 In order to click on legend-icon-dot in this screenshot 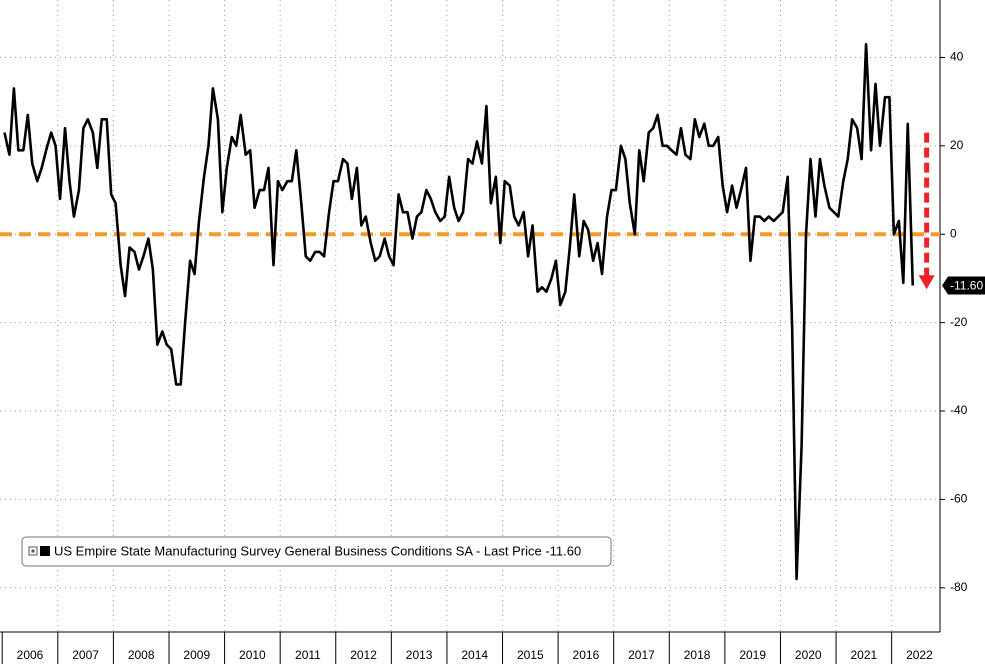, I will do `click(33, 551)`.